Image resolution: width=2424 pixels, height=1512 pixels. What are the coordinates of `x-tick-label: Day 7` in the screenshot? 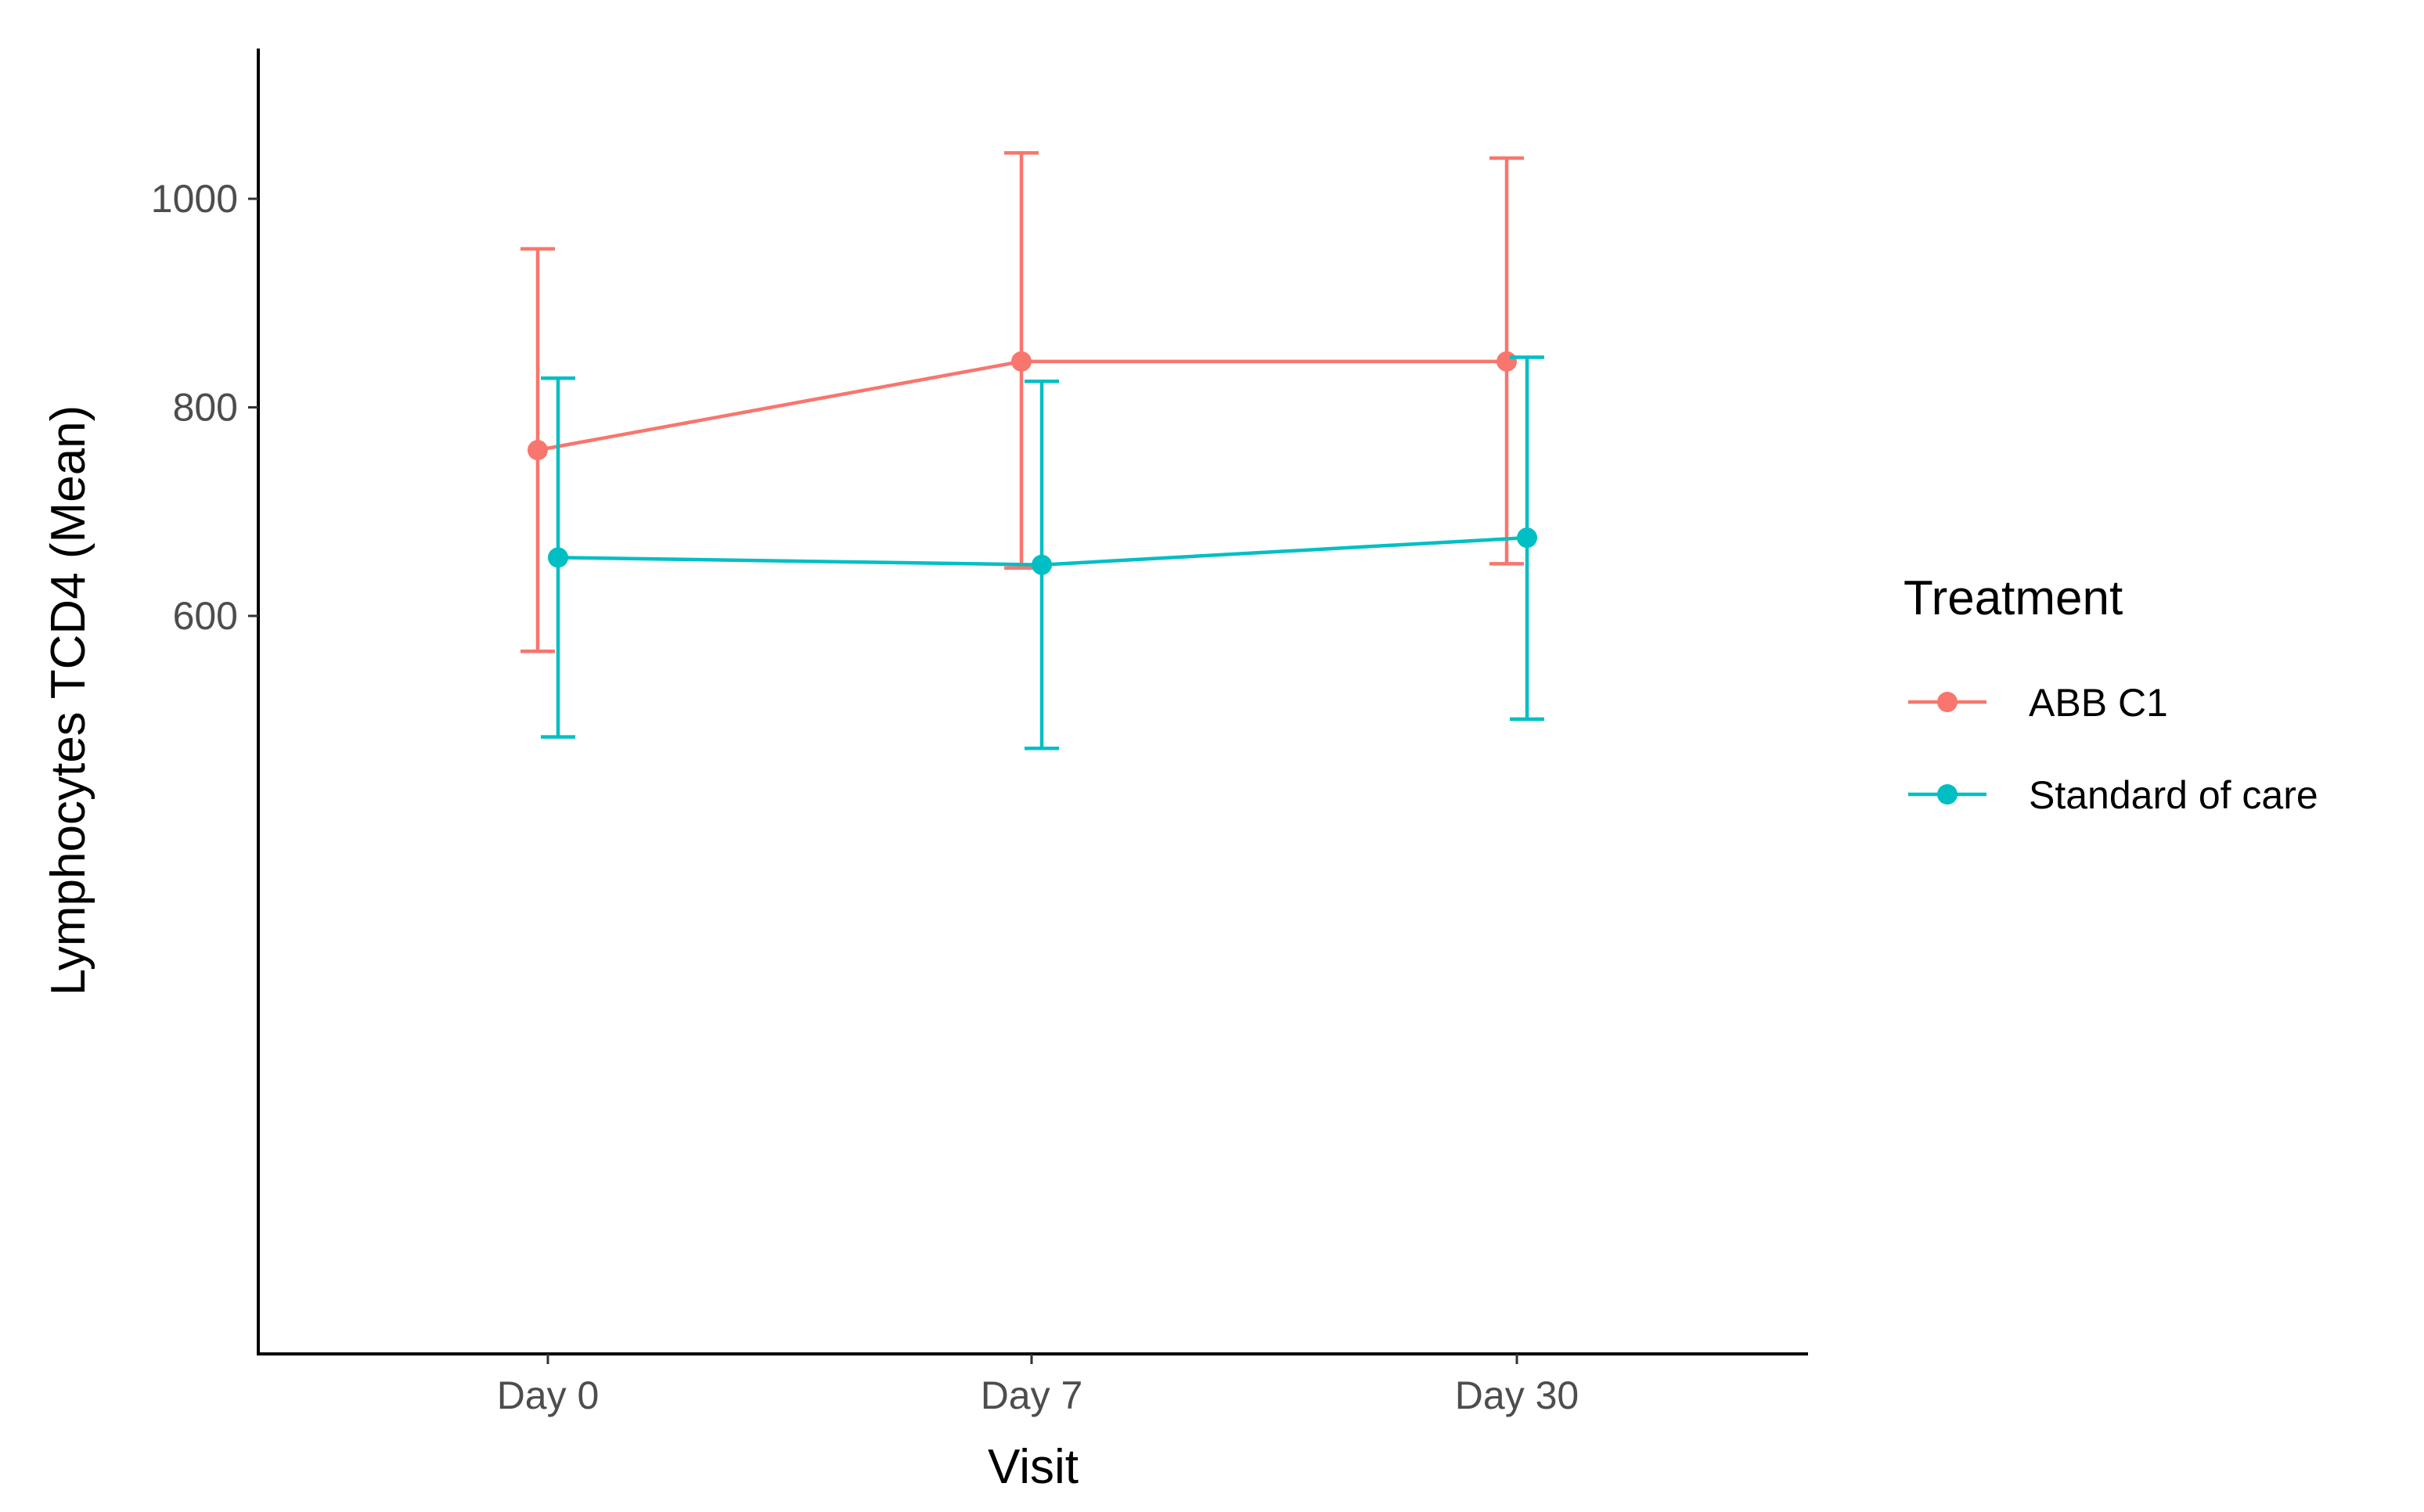 It's located at (1032, 1395).